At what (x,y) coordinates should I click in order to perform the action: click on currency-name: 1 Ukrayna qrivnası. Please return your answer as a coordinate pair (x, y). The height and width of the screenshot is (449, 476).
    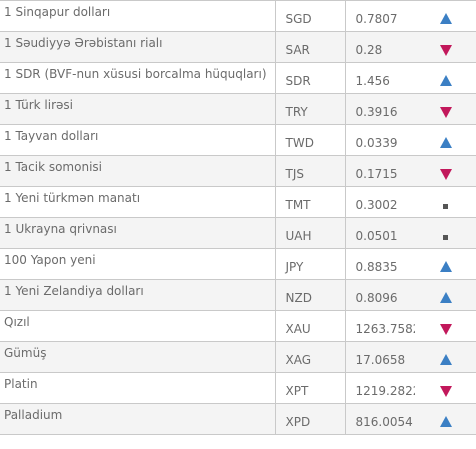
    Looking at the image, I should click on (137, 233).